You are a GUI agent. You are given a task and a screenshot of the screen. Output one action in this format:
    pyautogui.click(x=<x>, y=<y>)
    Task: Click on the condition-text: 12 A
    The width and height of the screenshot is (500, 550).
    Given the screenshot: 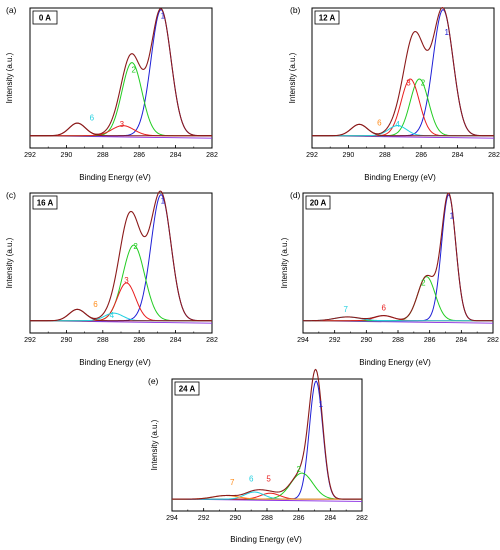 What is the action you would take?
    pyautogui.click(x=327, y=18)
    